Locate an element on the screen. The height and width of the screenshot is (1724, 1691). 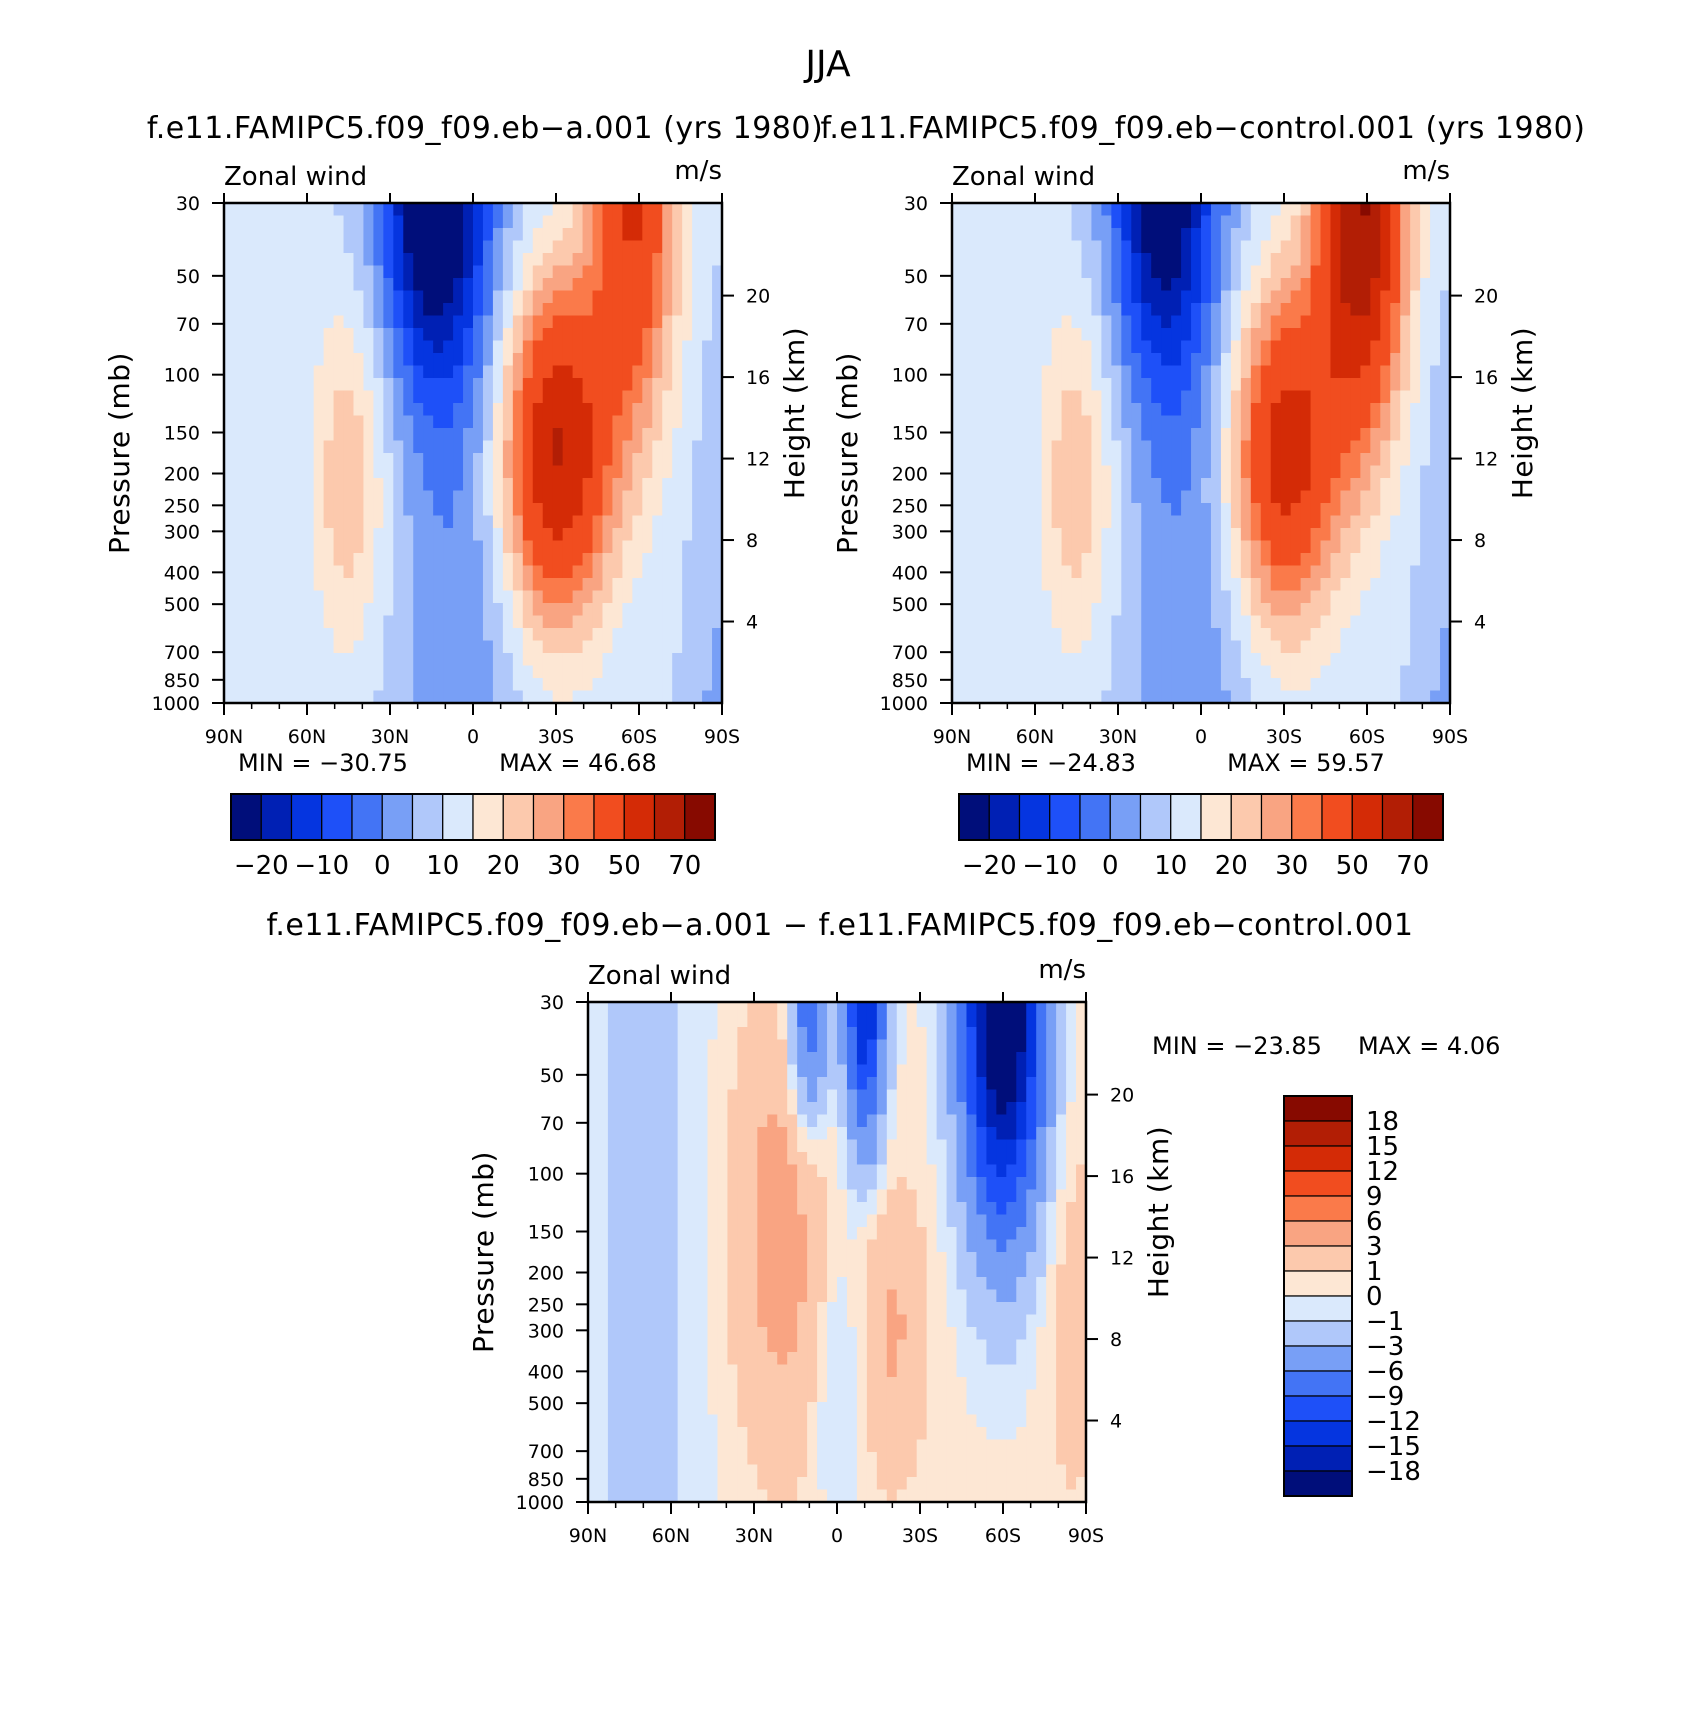
y-tick-label: 30 is located at coordinates (916, 204).